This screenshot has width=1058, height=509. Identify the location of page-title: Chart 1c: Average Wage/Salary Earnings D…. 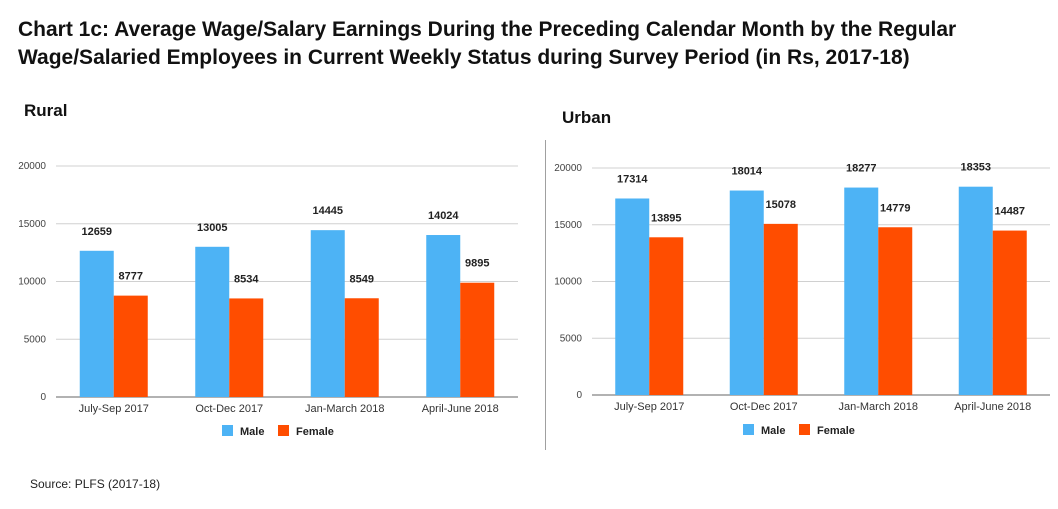
(487, 43).